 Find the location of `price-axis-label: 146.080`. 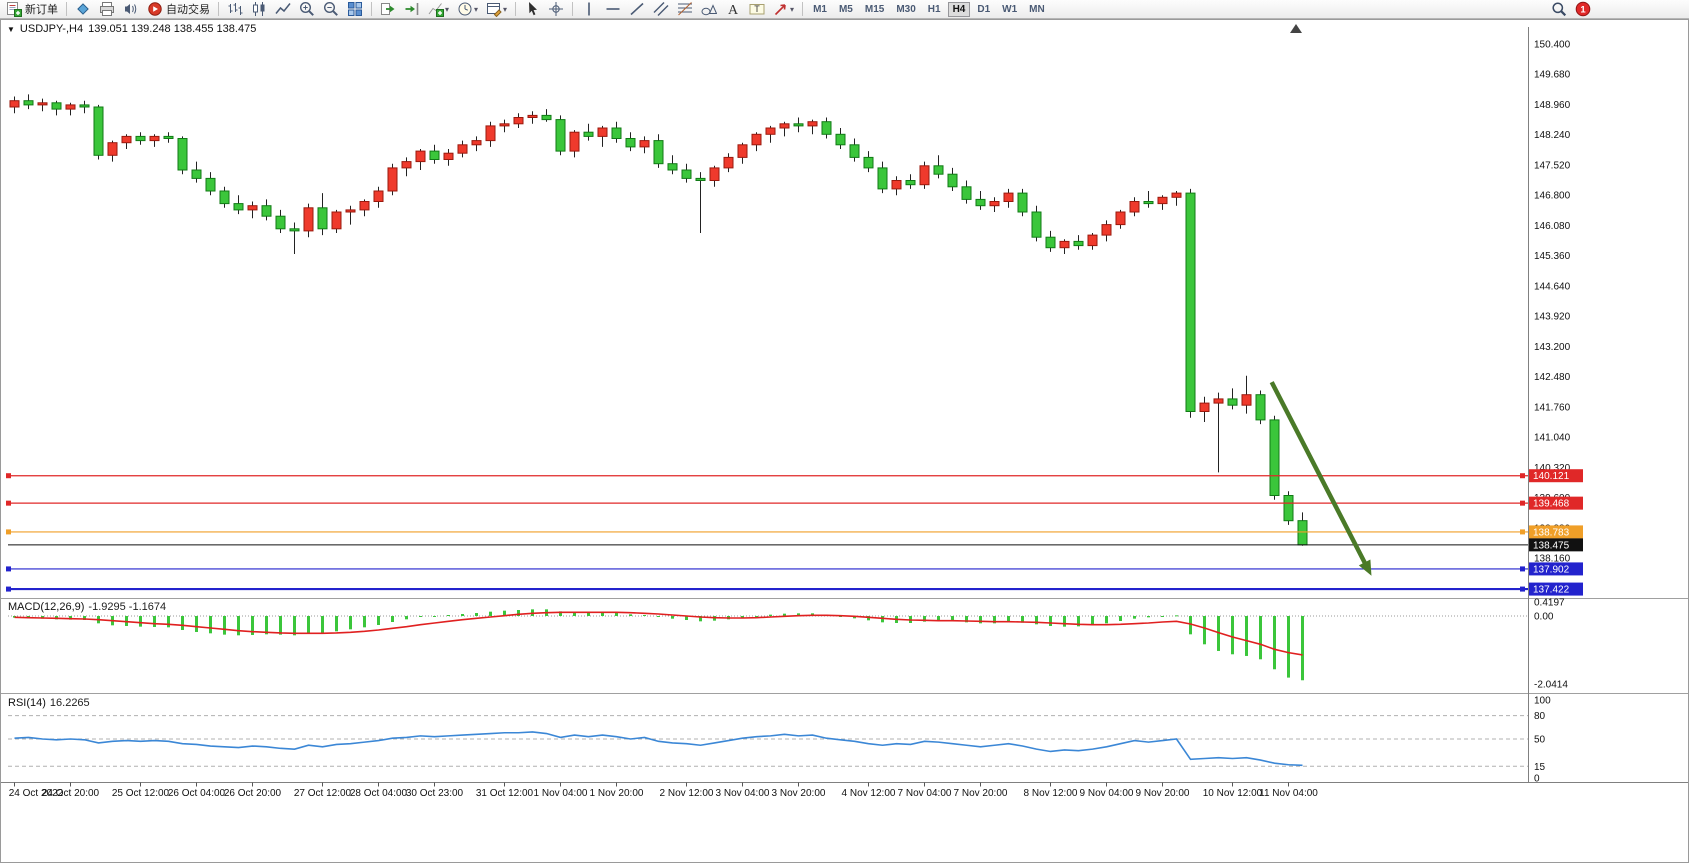

price-axis-label: 146.080 is located at coordinates (1552, 226).